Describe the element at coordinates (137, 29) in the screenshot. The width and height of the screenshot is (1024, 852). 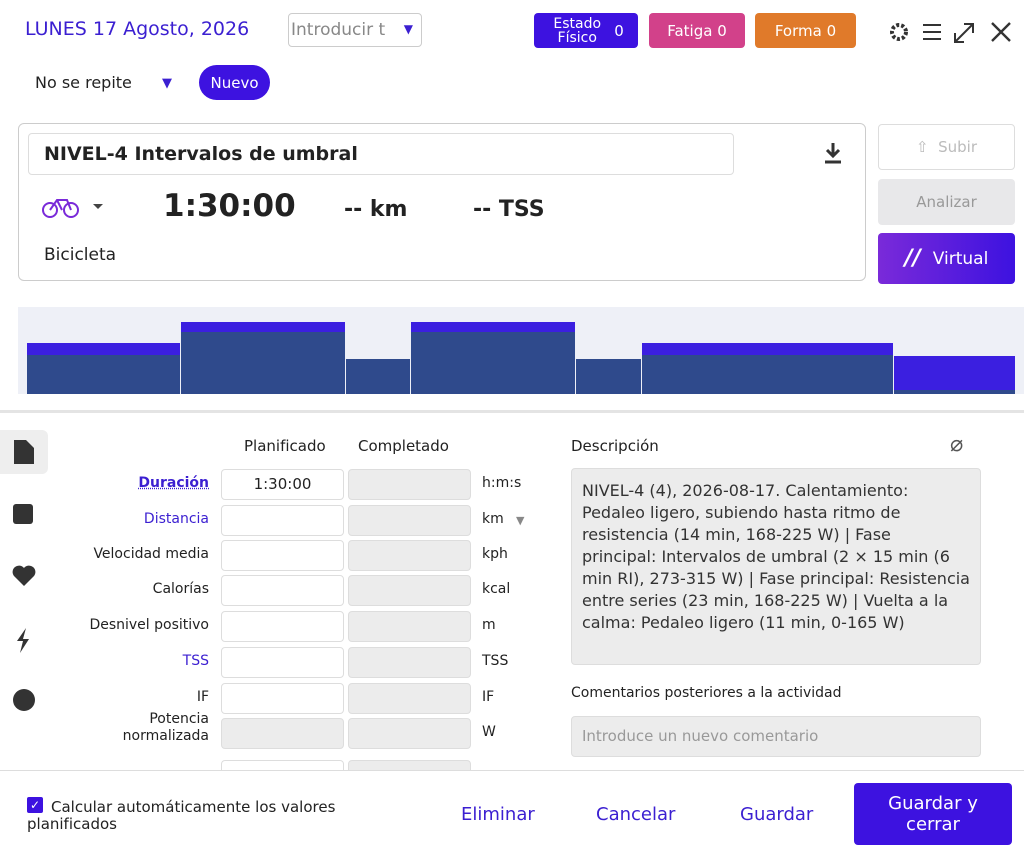
I see `date: LUNES 17 Agosto, 2026` at that location.